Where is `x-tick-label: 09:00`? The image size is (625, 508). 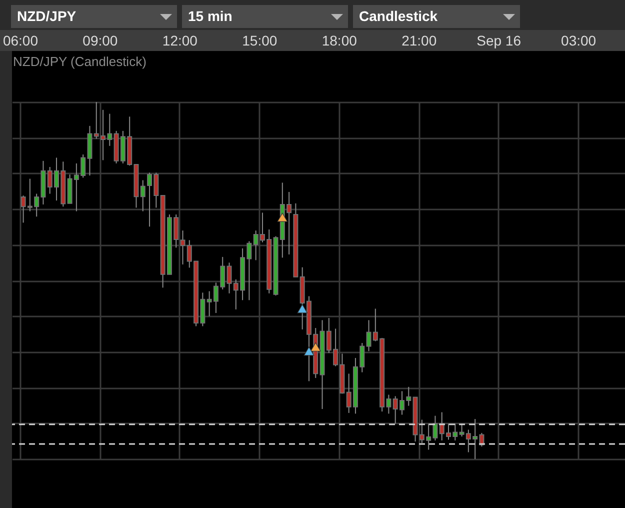 x-tick-label: 09:00 is located at coordinates (100, 40).